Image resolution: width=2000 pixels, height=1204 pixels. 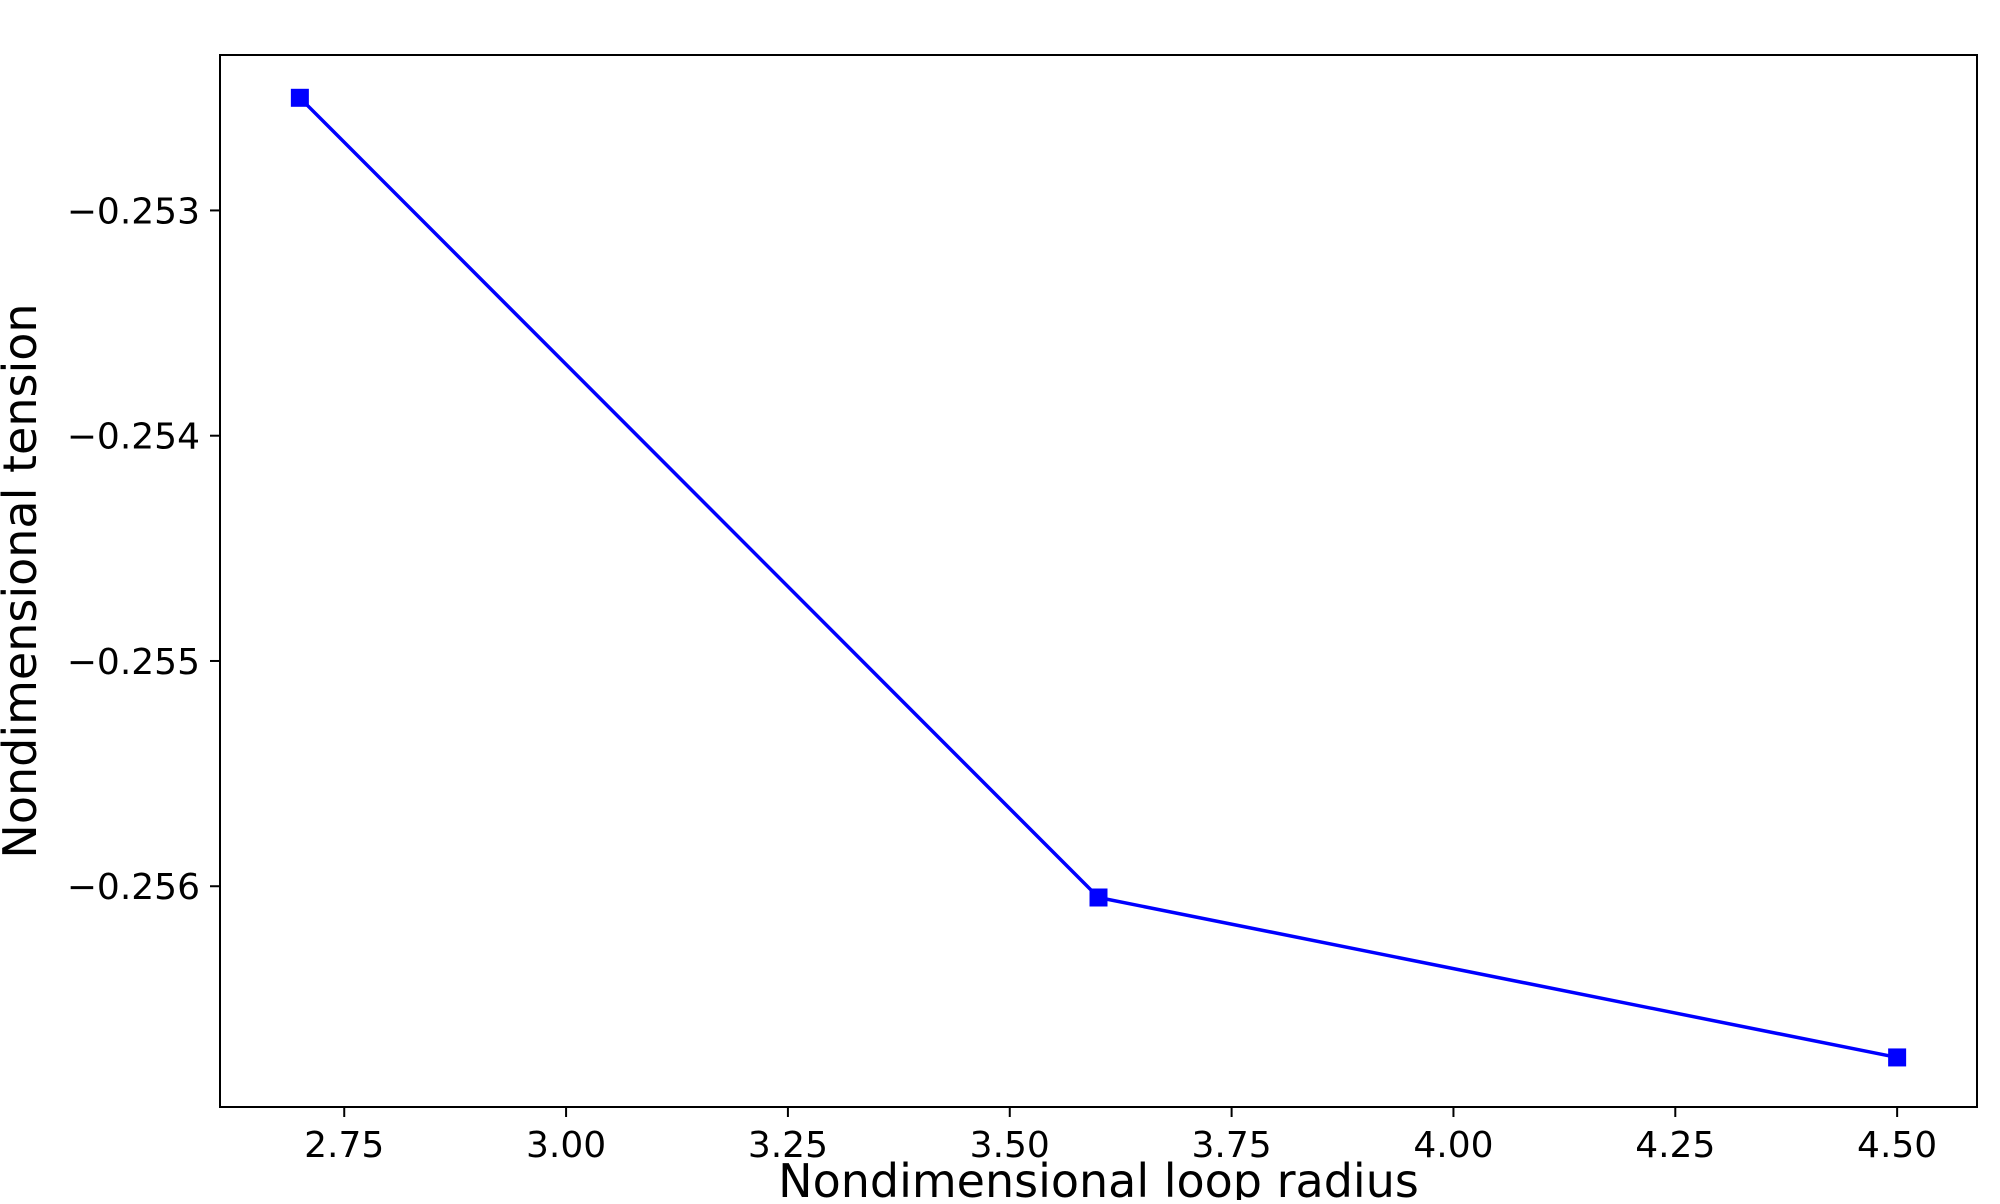 I want to click on x-tick-label: 4.50, so click(x=1897, y=1145).